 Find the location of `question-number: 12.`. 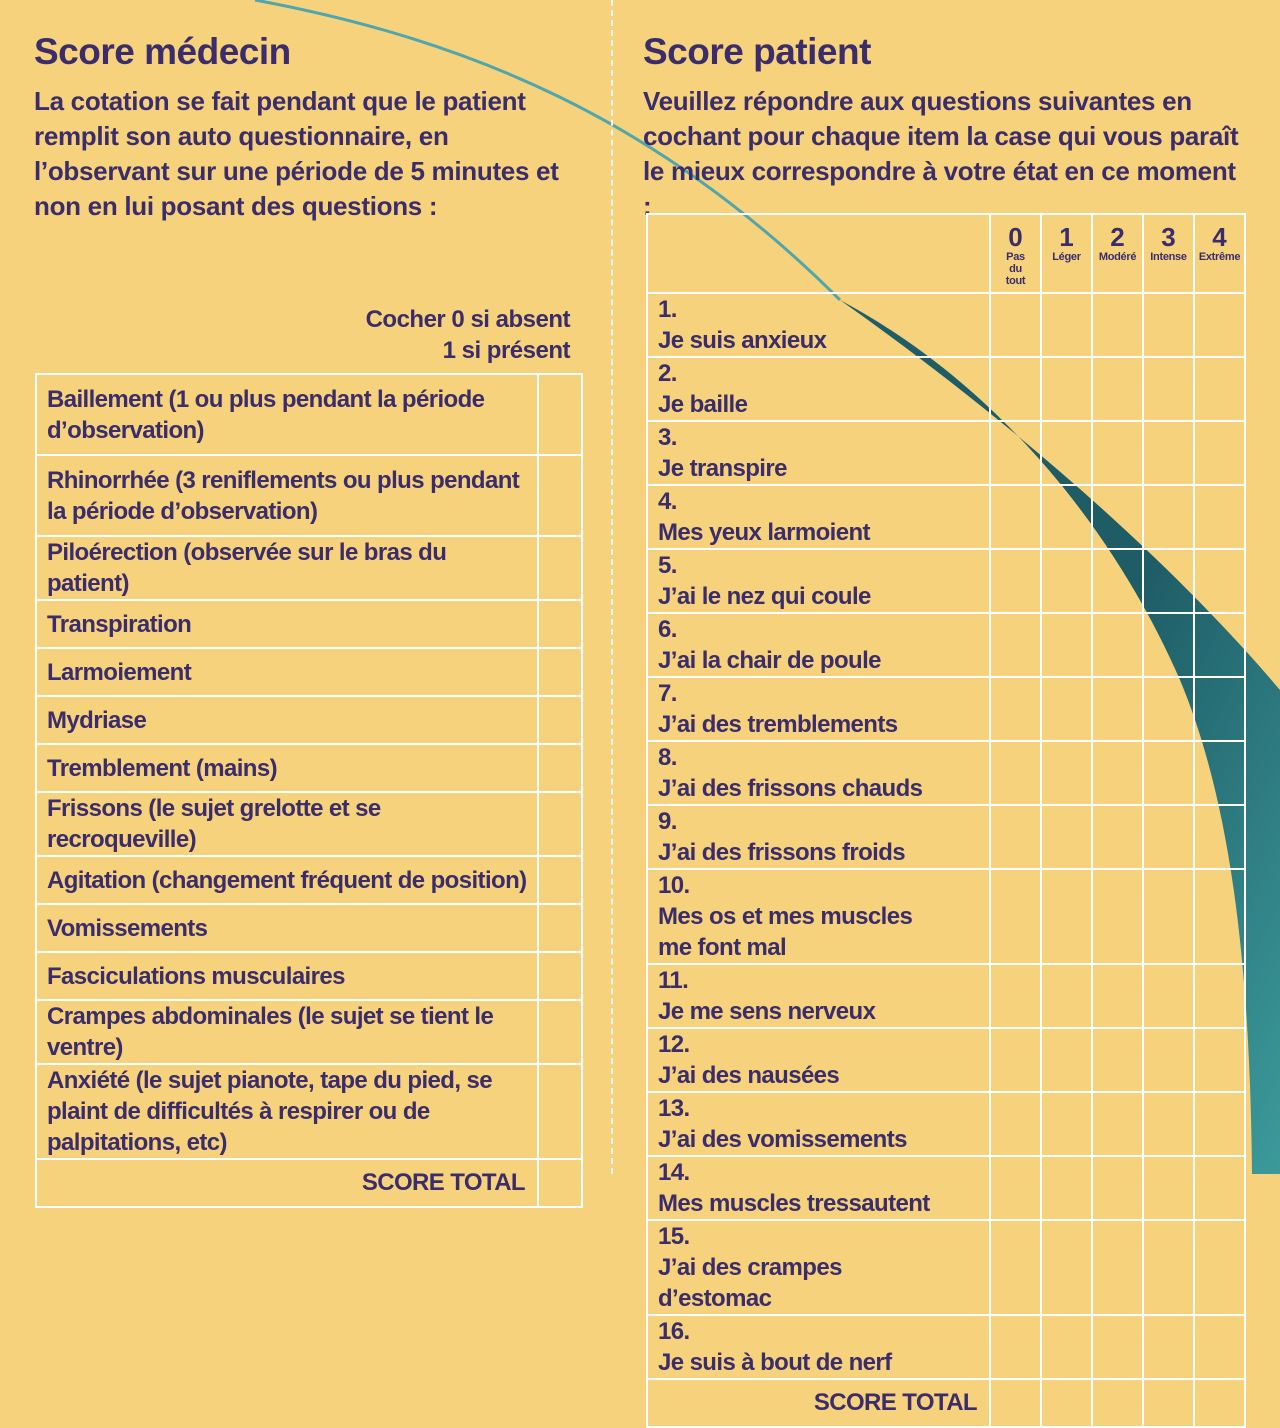

question-number: 12. is located at coordinates (674, 1044).